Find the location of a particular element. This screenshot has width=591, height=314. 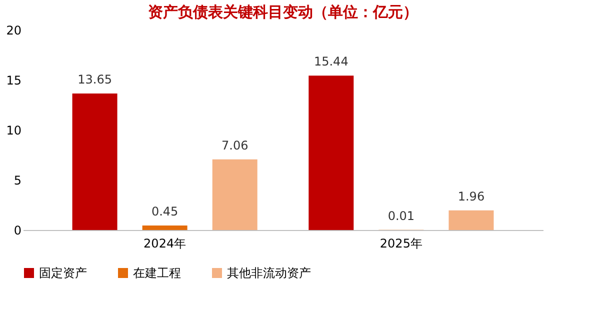

x-tick-label: 2025年 is located at coordinates (401, 243).